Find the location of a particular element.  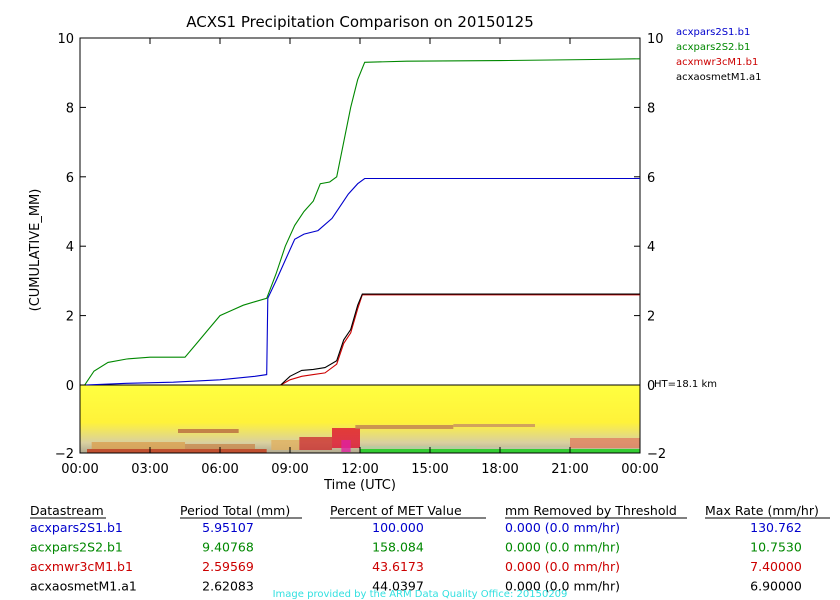

table-cell: 10.7530 is located at coordinates (776, 547).